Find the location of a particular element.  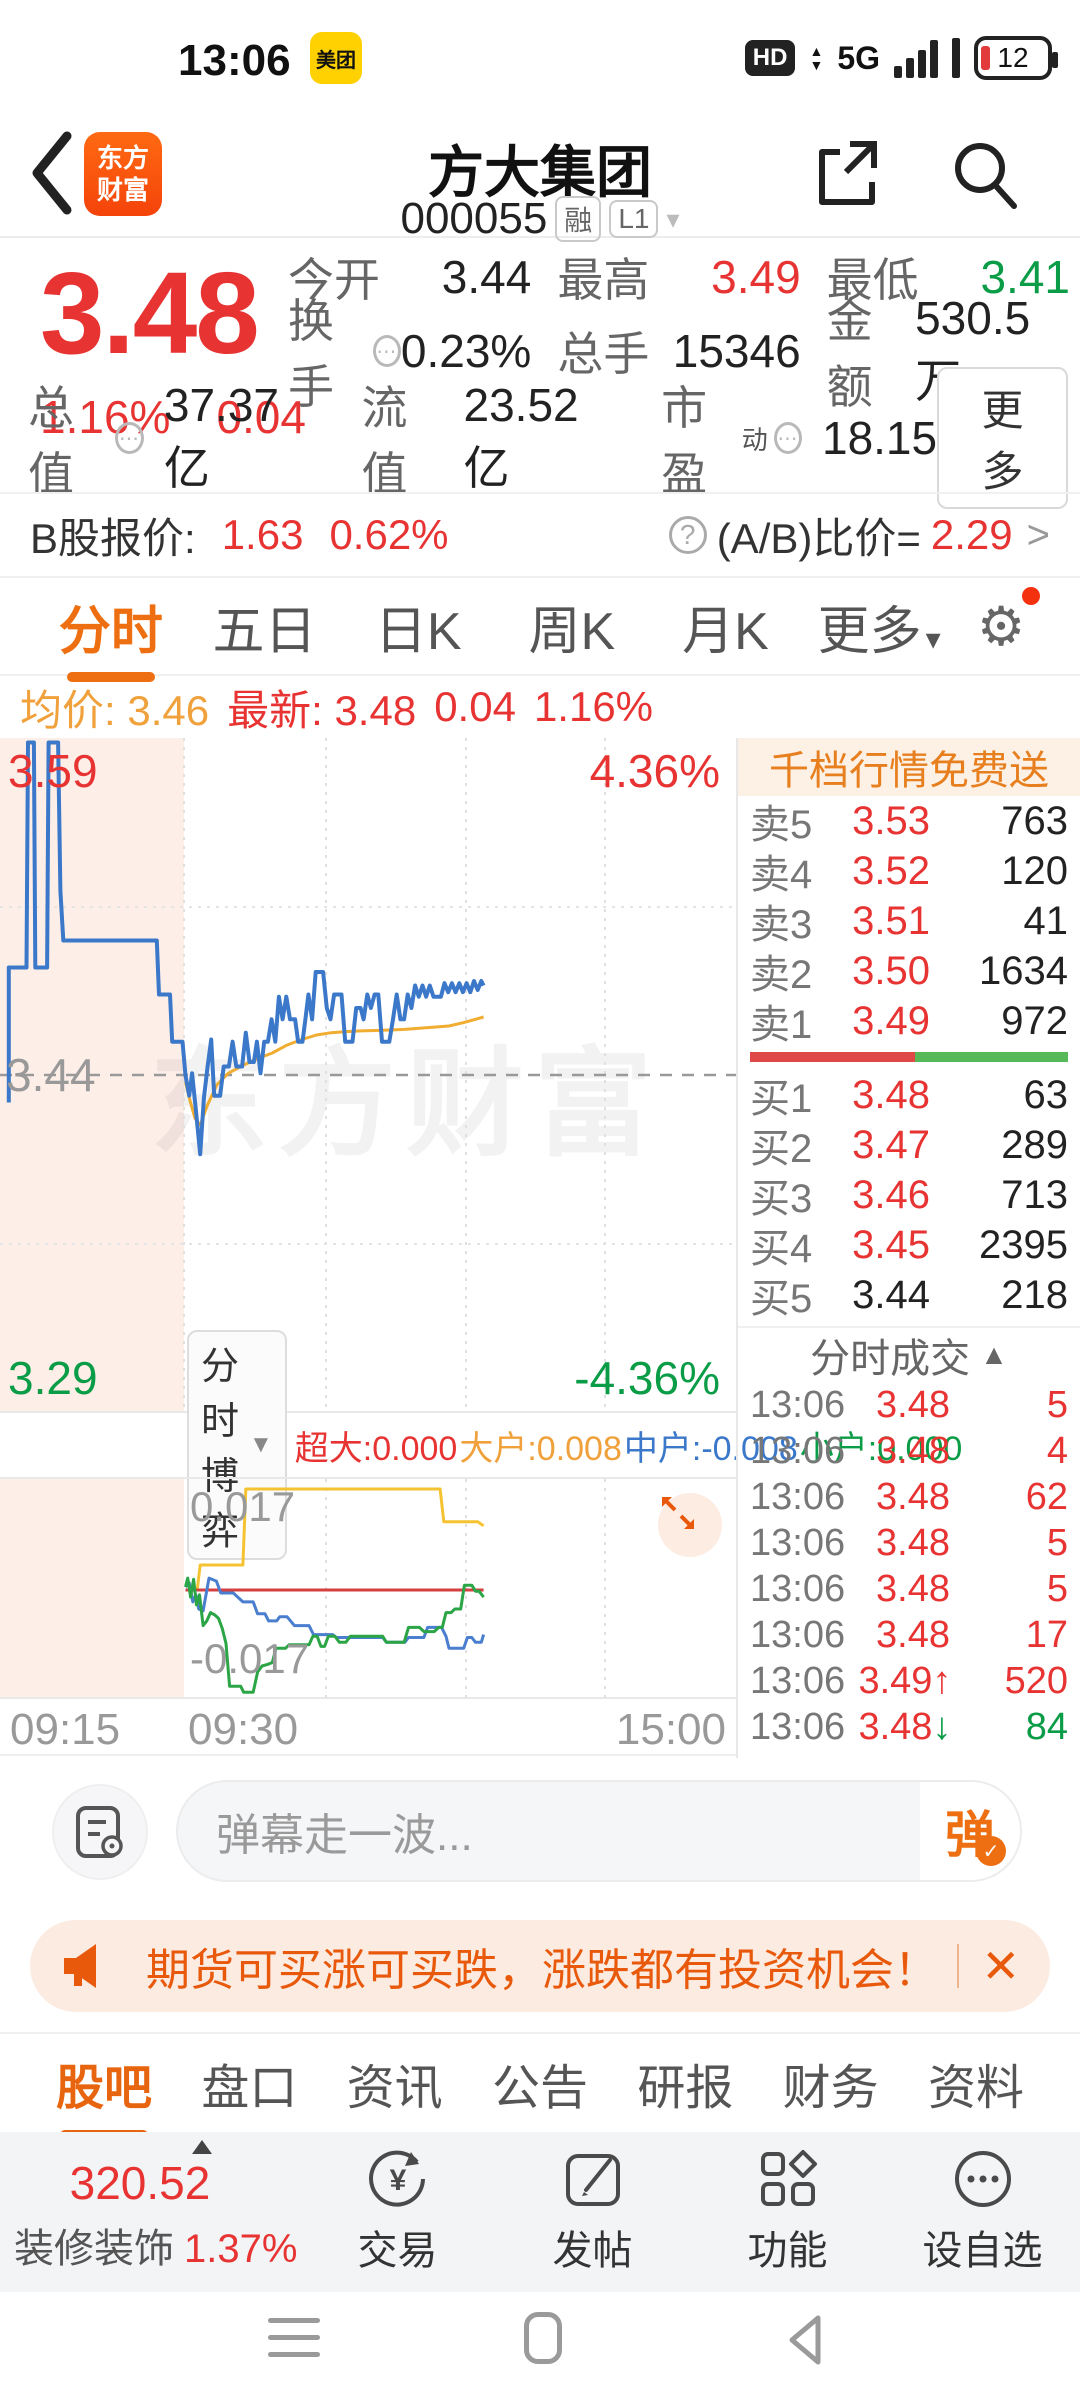

trade-row: 13:06 3.48 17 is located at coordinates (909, 1634).